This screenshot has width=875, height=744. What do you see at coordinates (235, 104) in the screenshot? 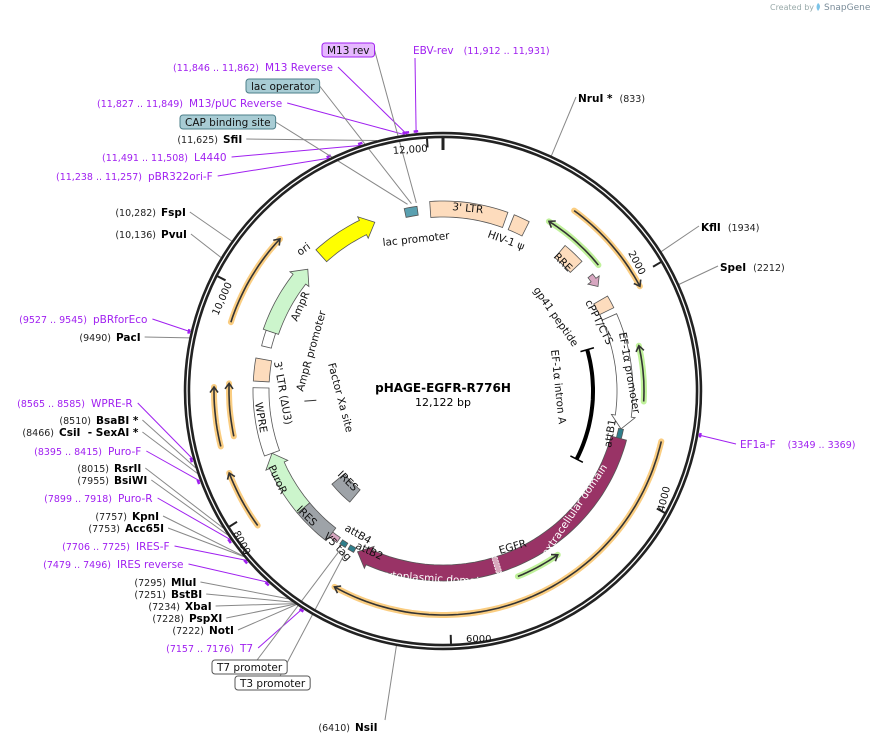
I see `primer-name: M13/pUC Reverse` at bounding box center [235, 104].